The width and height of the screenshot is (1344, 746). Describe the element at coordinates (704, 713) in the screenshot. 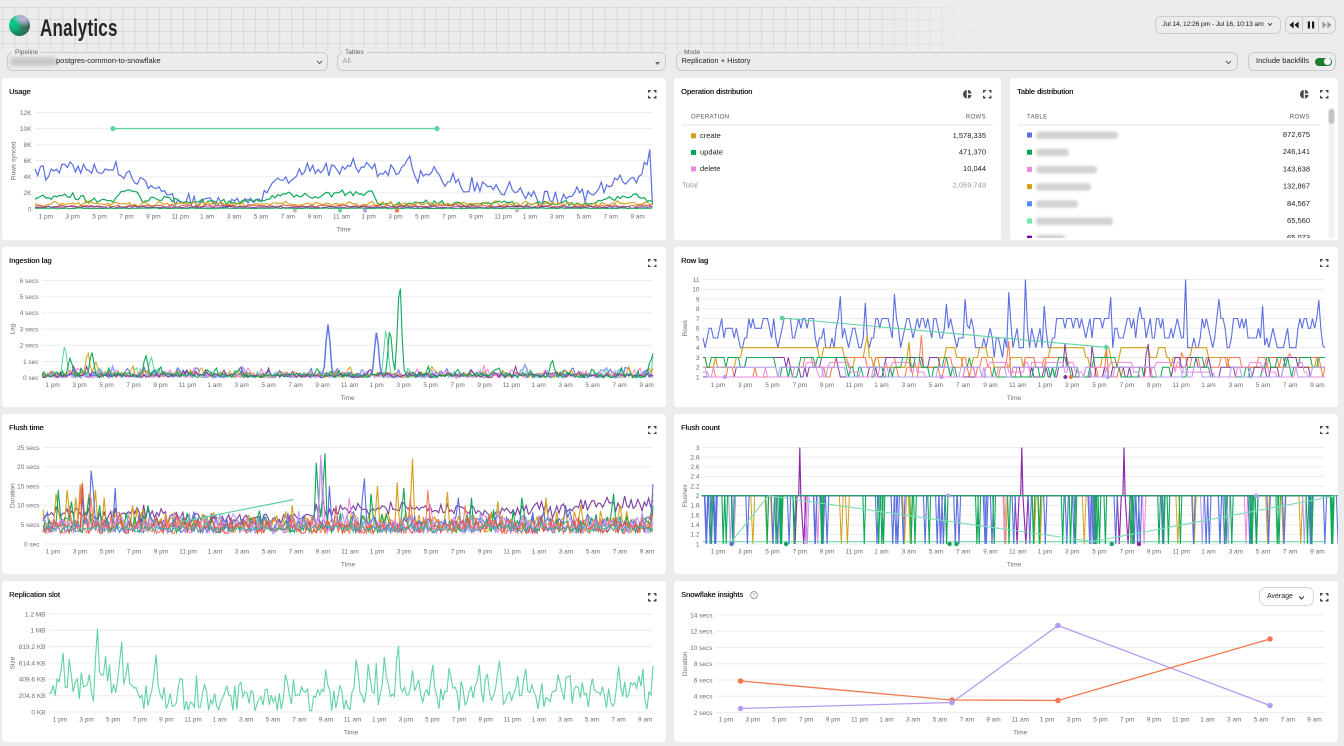

I see `svg-text: 2 secs` at that location.